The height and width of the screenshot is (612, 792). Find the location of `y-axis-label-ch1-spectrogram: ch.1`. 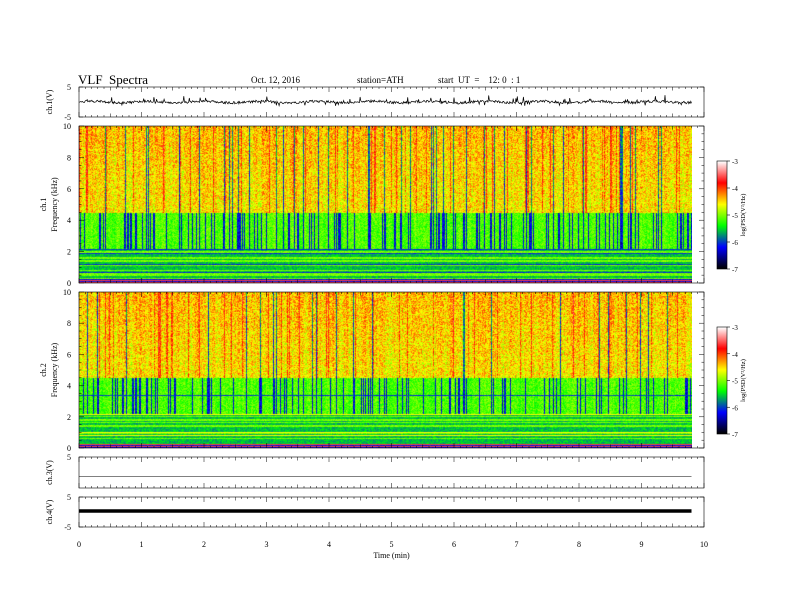

y-axis-label-ch1-spectrogram: ch.1 is located at coordinates (43, 205).